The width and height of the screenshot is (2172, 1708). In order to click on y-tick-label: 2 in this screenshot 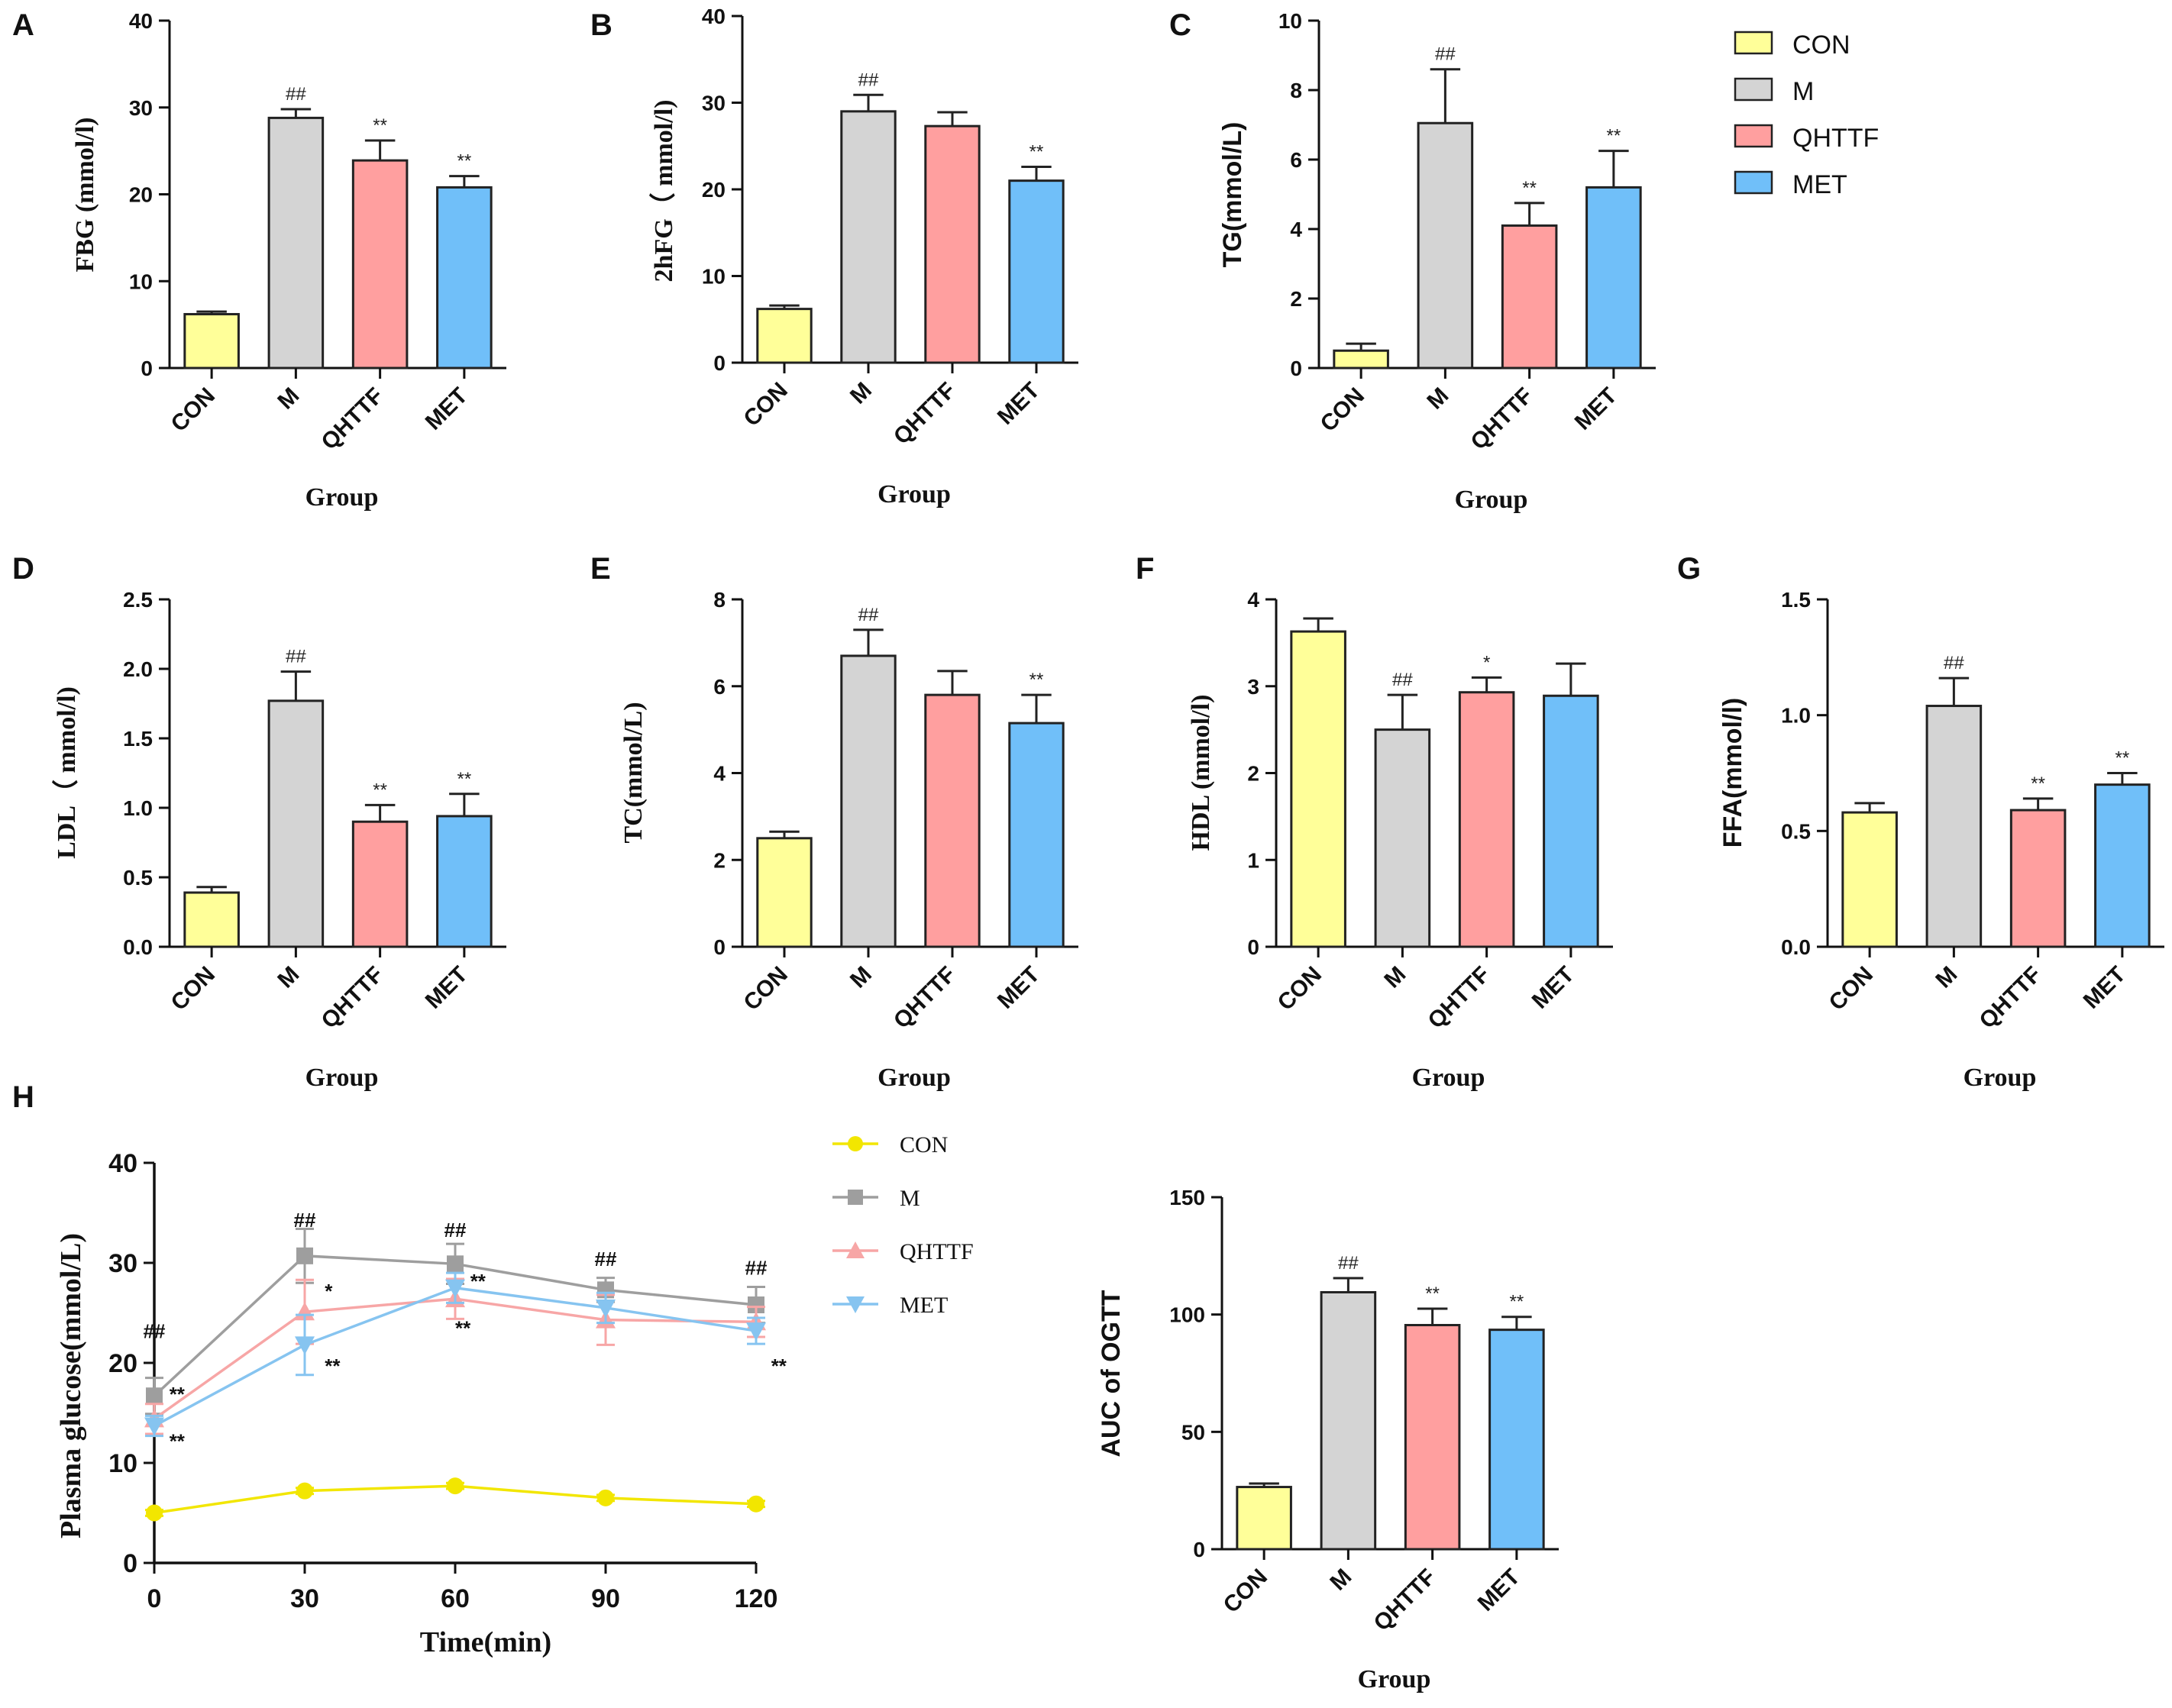, I will do `click(719, 860)`.